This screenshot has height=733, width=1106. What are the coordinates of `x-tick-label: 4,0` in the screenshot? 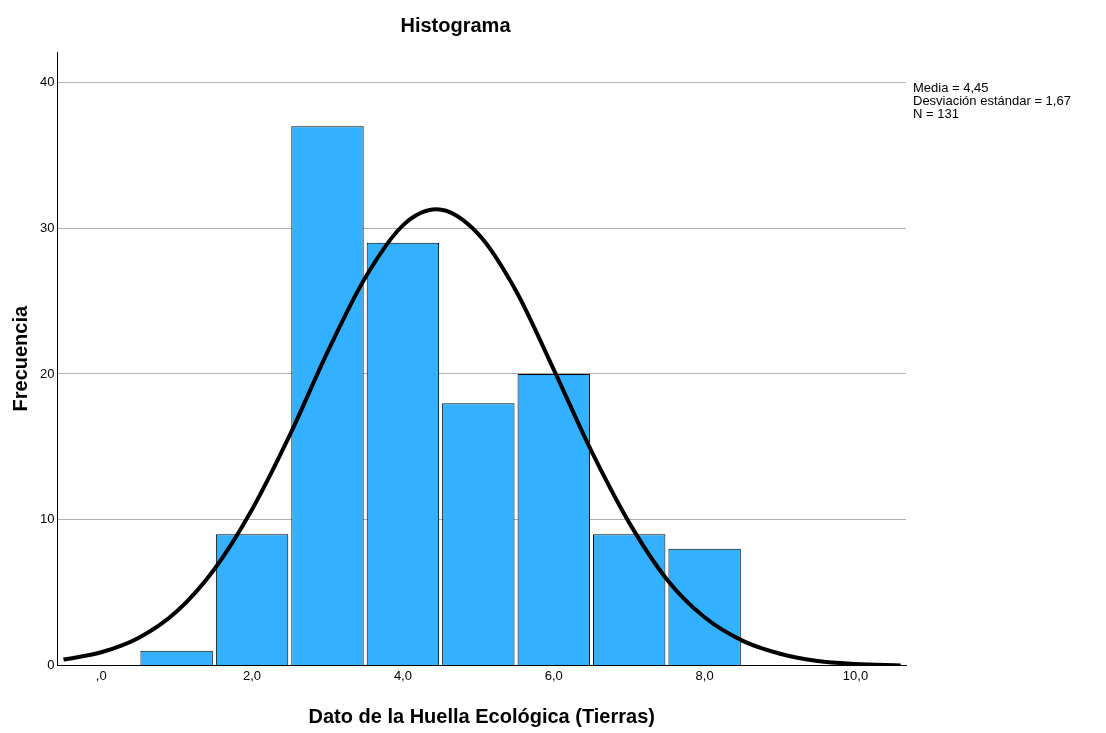 It's located at (402, 675).